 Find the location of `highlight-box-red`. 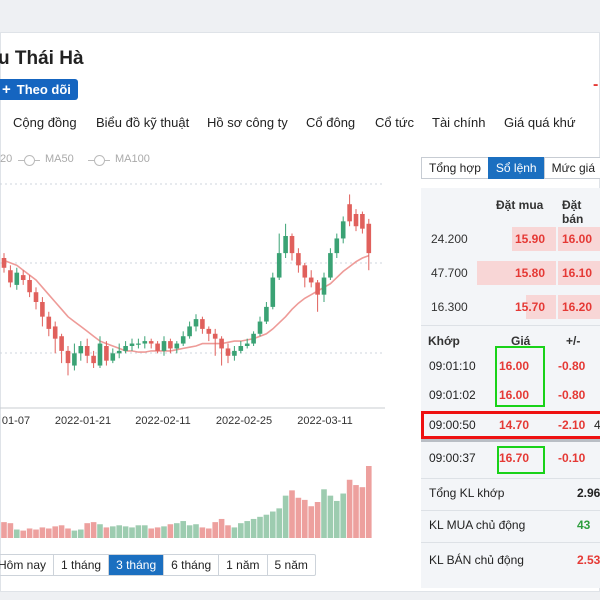

highlight-box-red is located at coordinates (510, 425).